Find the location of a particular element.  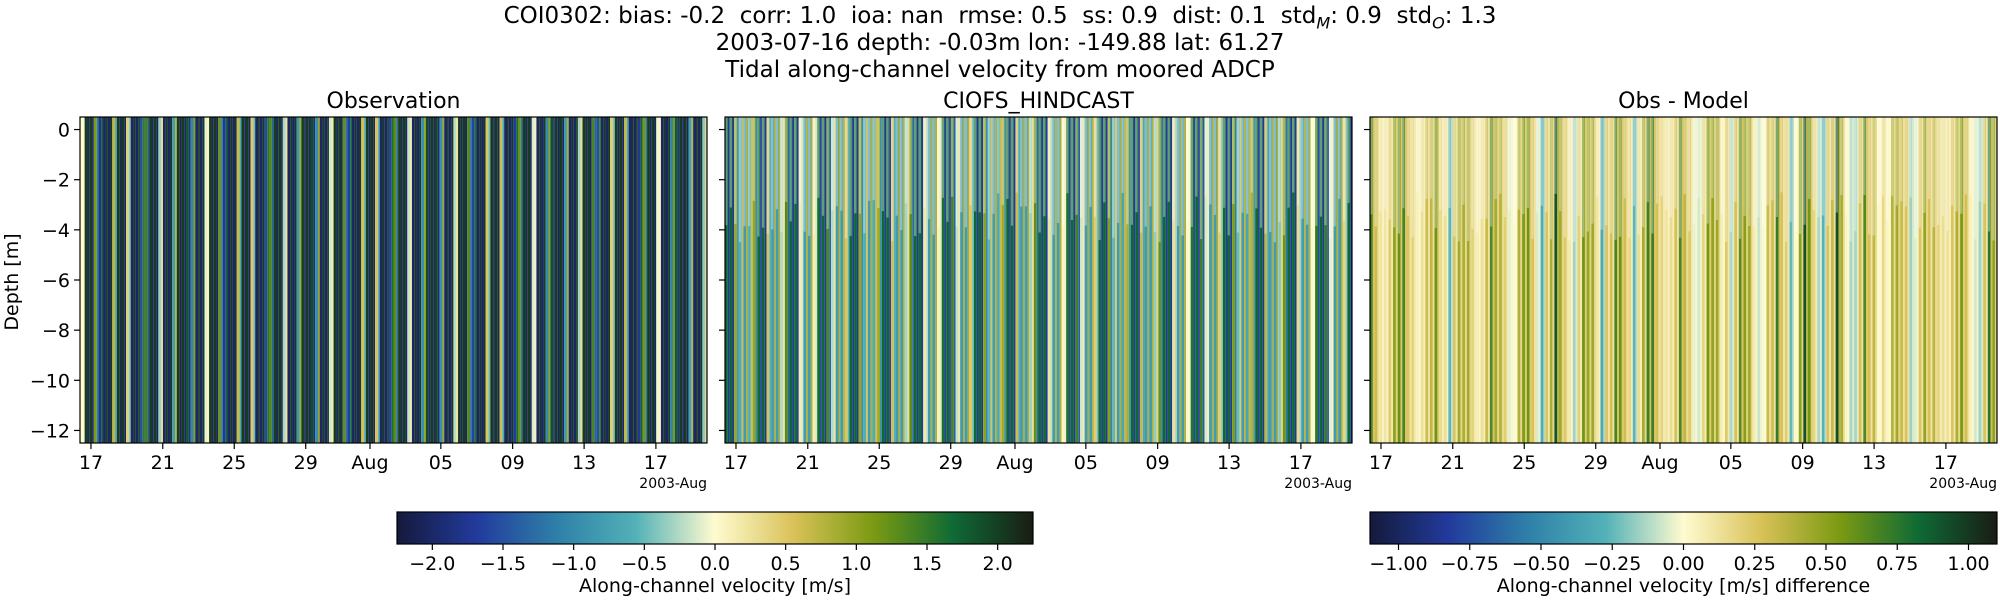

x-tick-label: 05 is located at coordinates (1086, 463).